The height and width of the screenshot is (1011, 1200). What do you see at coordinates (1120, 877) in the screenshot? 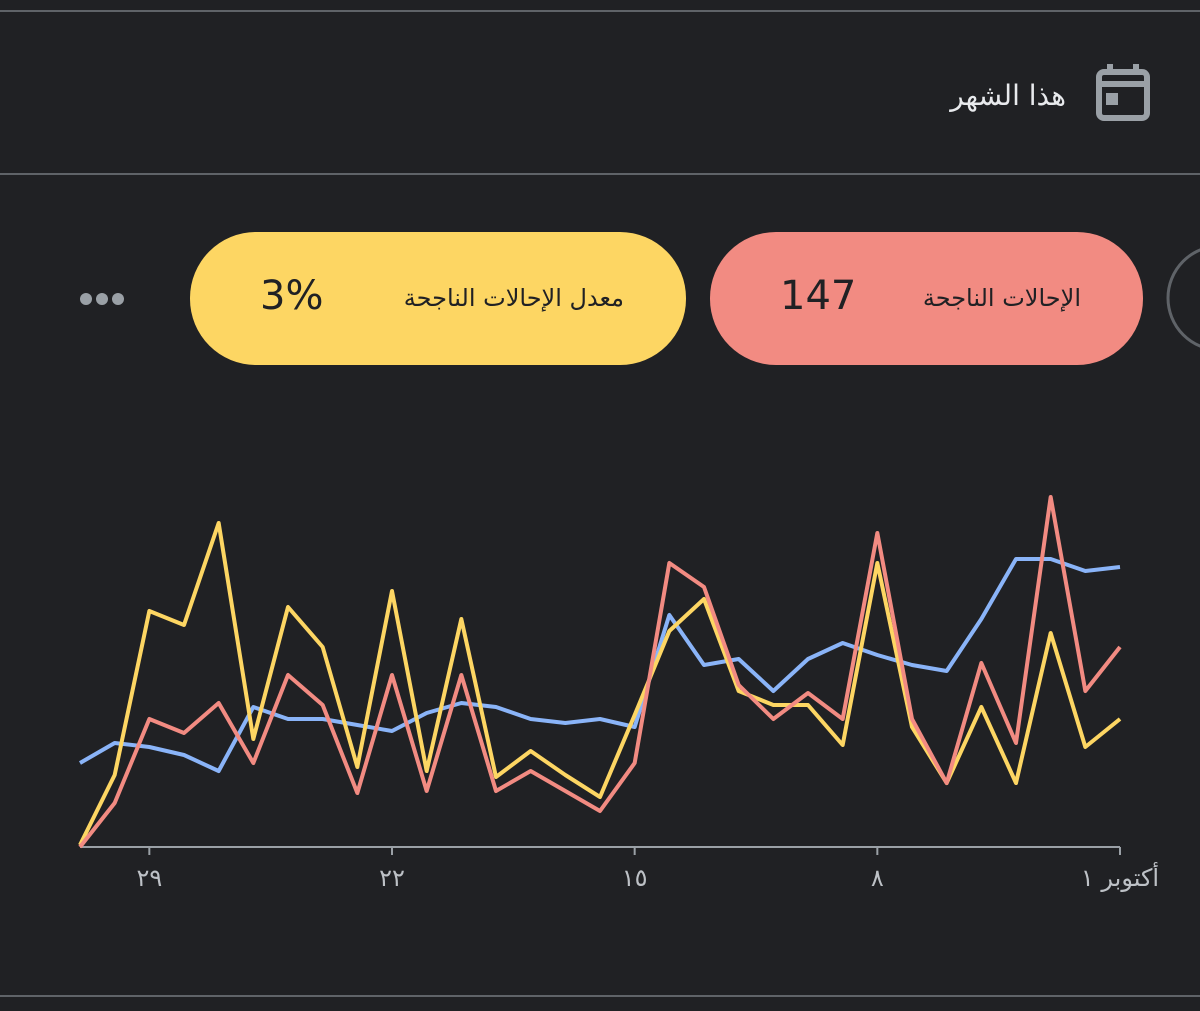
I see `x-tick-label: أكتوبر ١` at bounding box center [1120, 877].